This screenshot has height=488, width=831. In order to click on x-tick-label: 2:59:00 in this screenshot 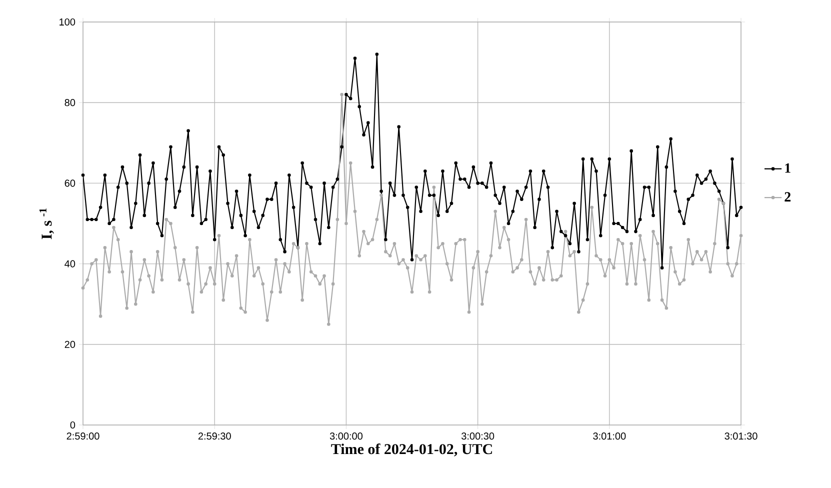, I will do `click(83, 436)`.